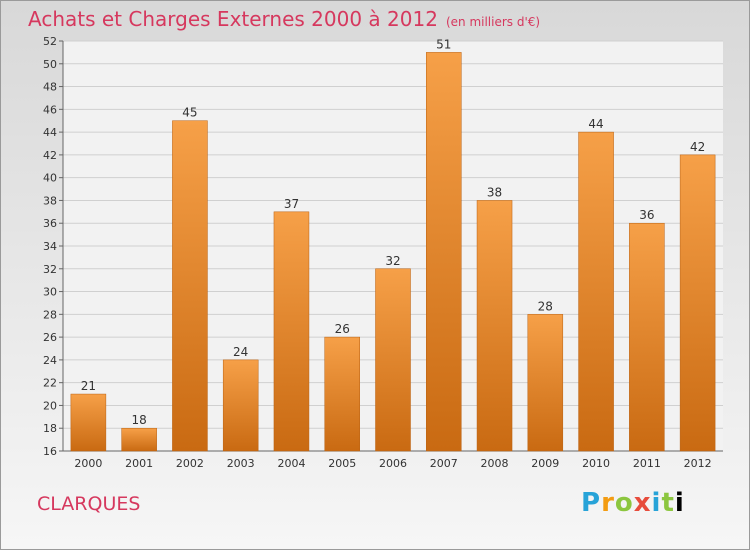 Image resolution: width=750 pixels, height=551 pixels. Describe the element at coordinates (50, 64) in the screenshot. I see `y-tick-label: 50` at that location.